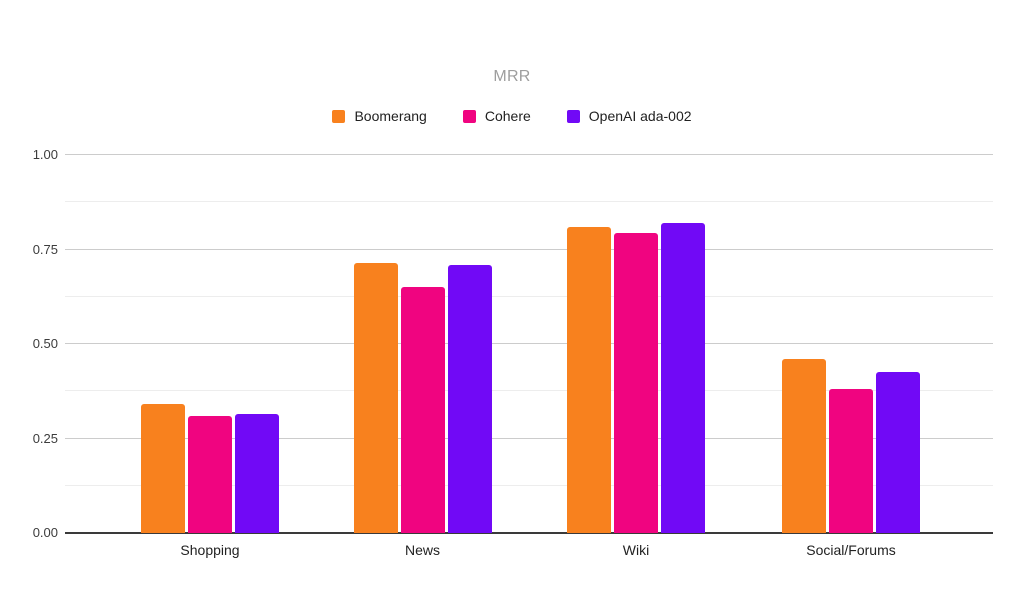  I want to click on legend-swatch-cohere, so click(469, 116).